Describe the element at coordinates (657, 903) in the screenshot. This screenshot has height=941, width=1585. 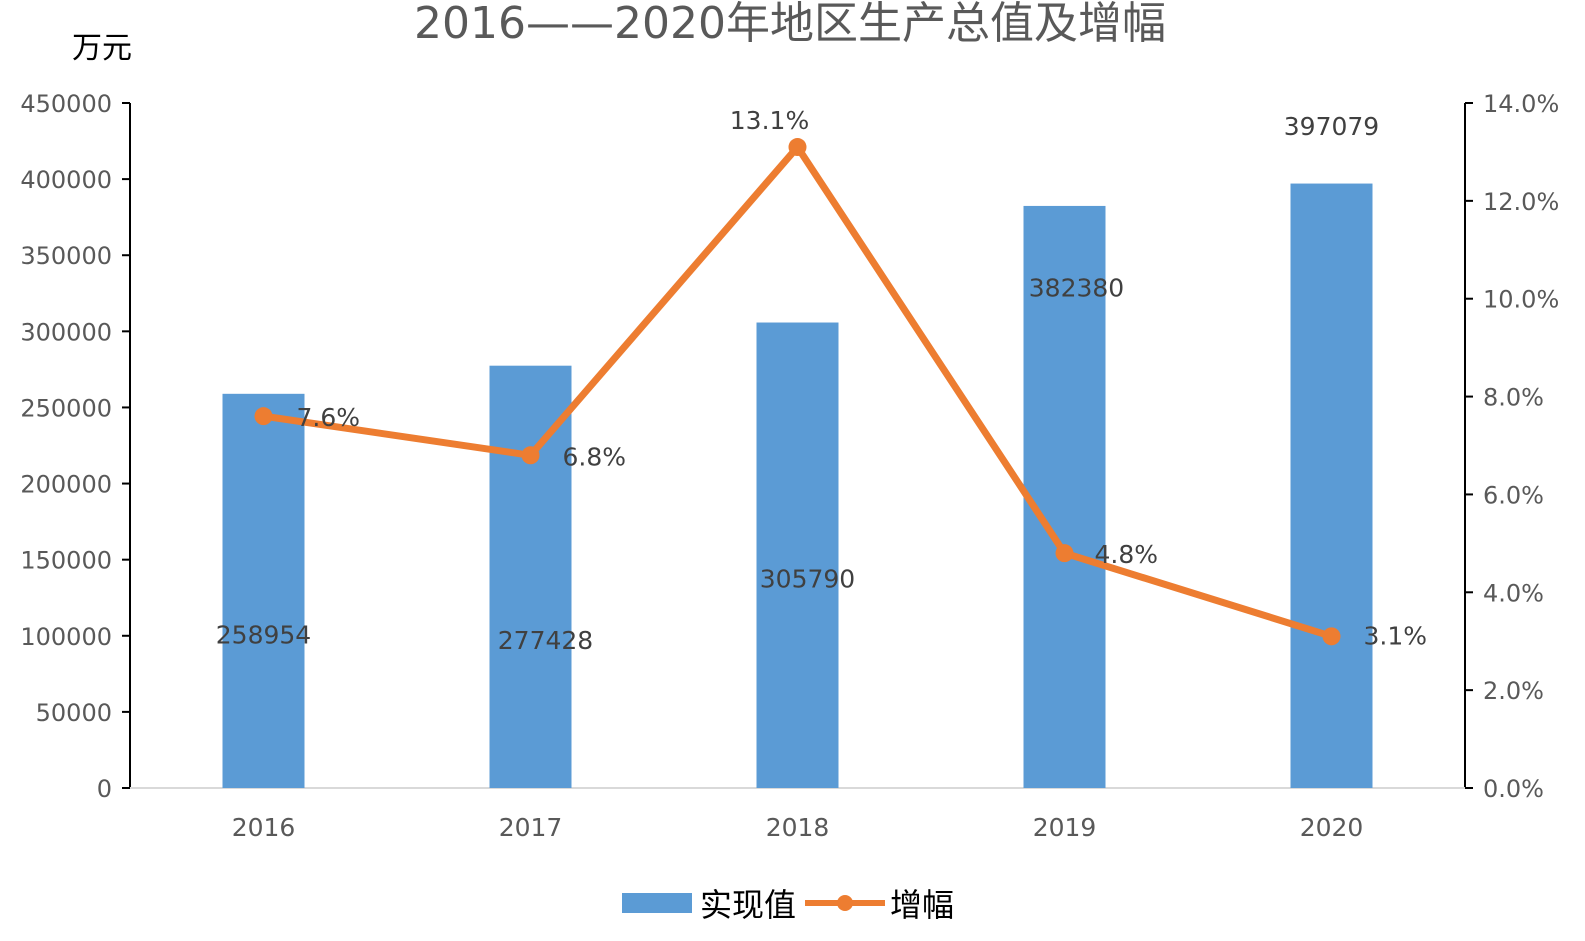
I see `legend-bar-swatch` at that location.